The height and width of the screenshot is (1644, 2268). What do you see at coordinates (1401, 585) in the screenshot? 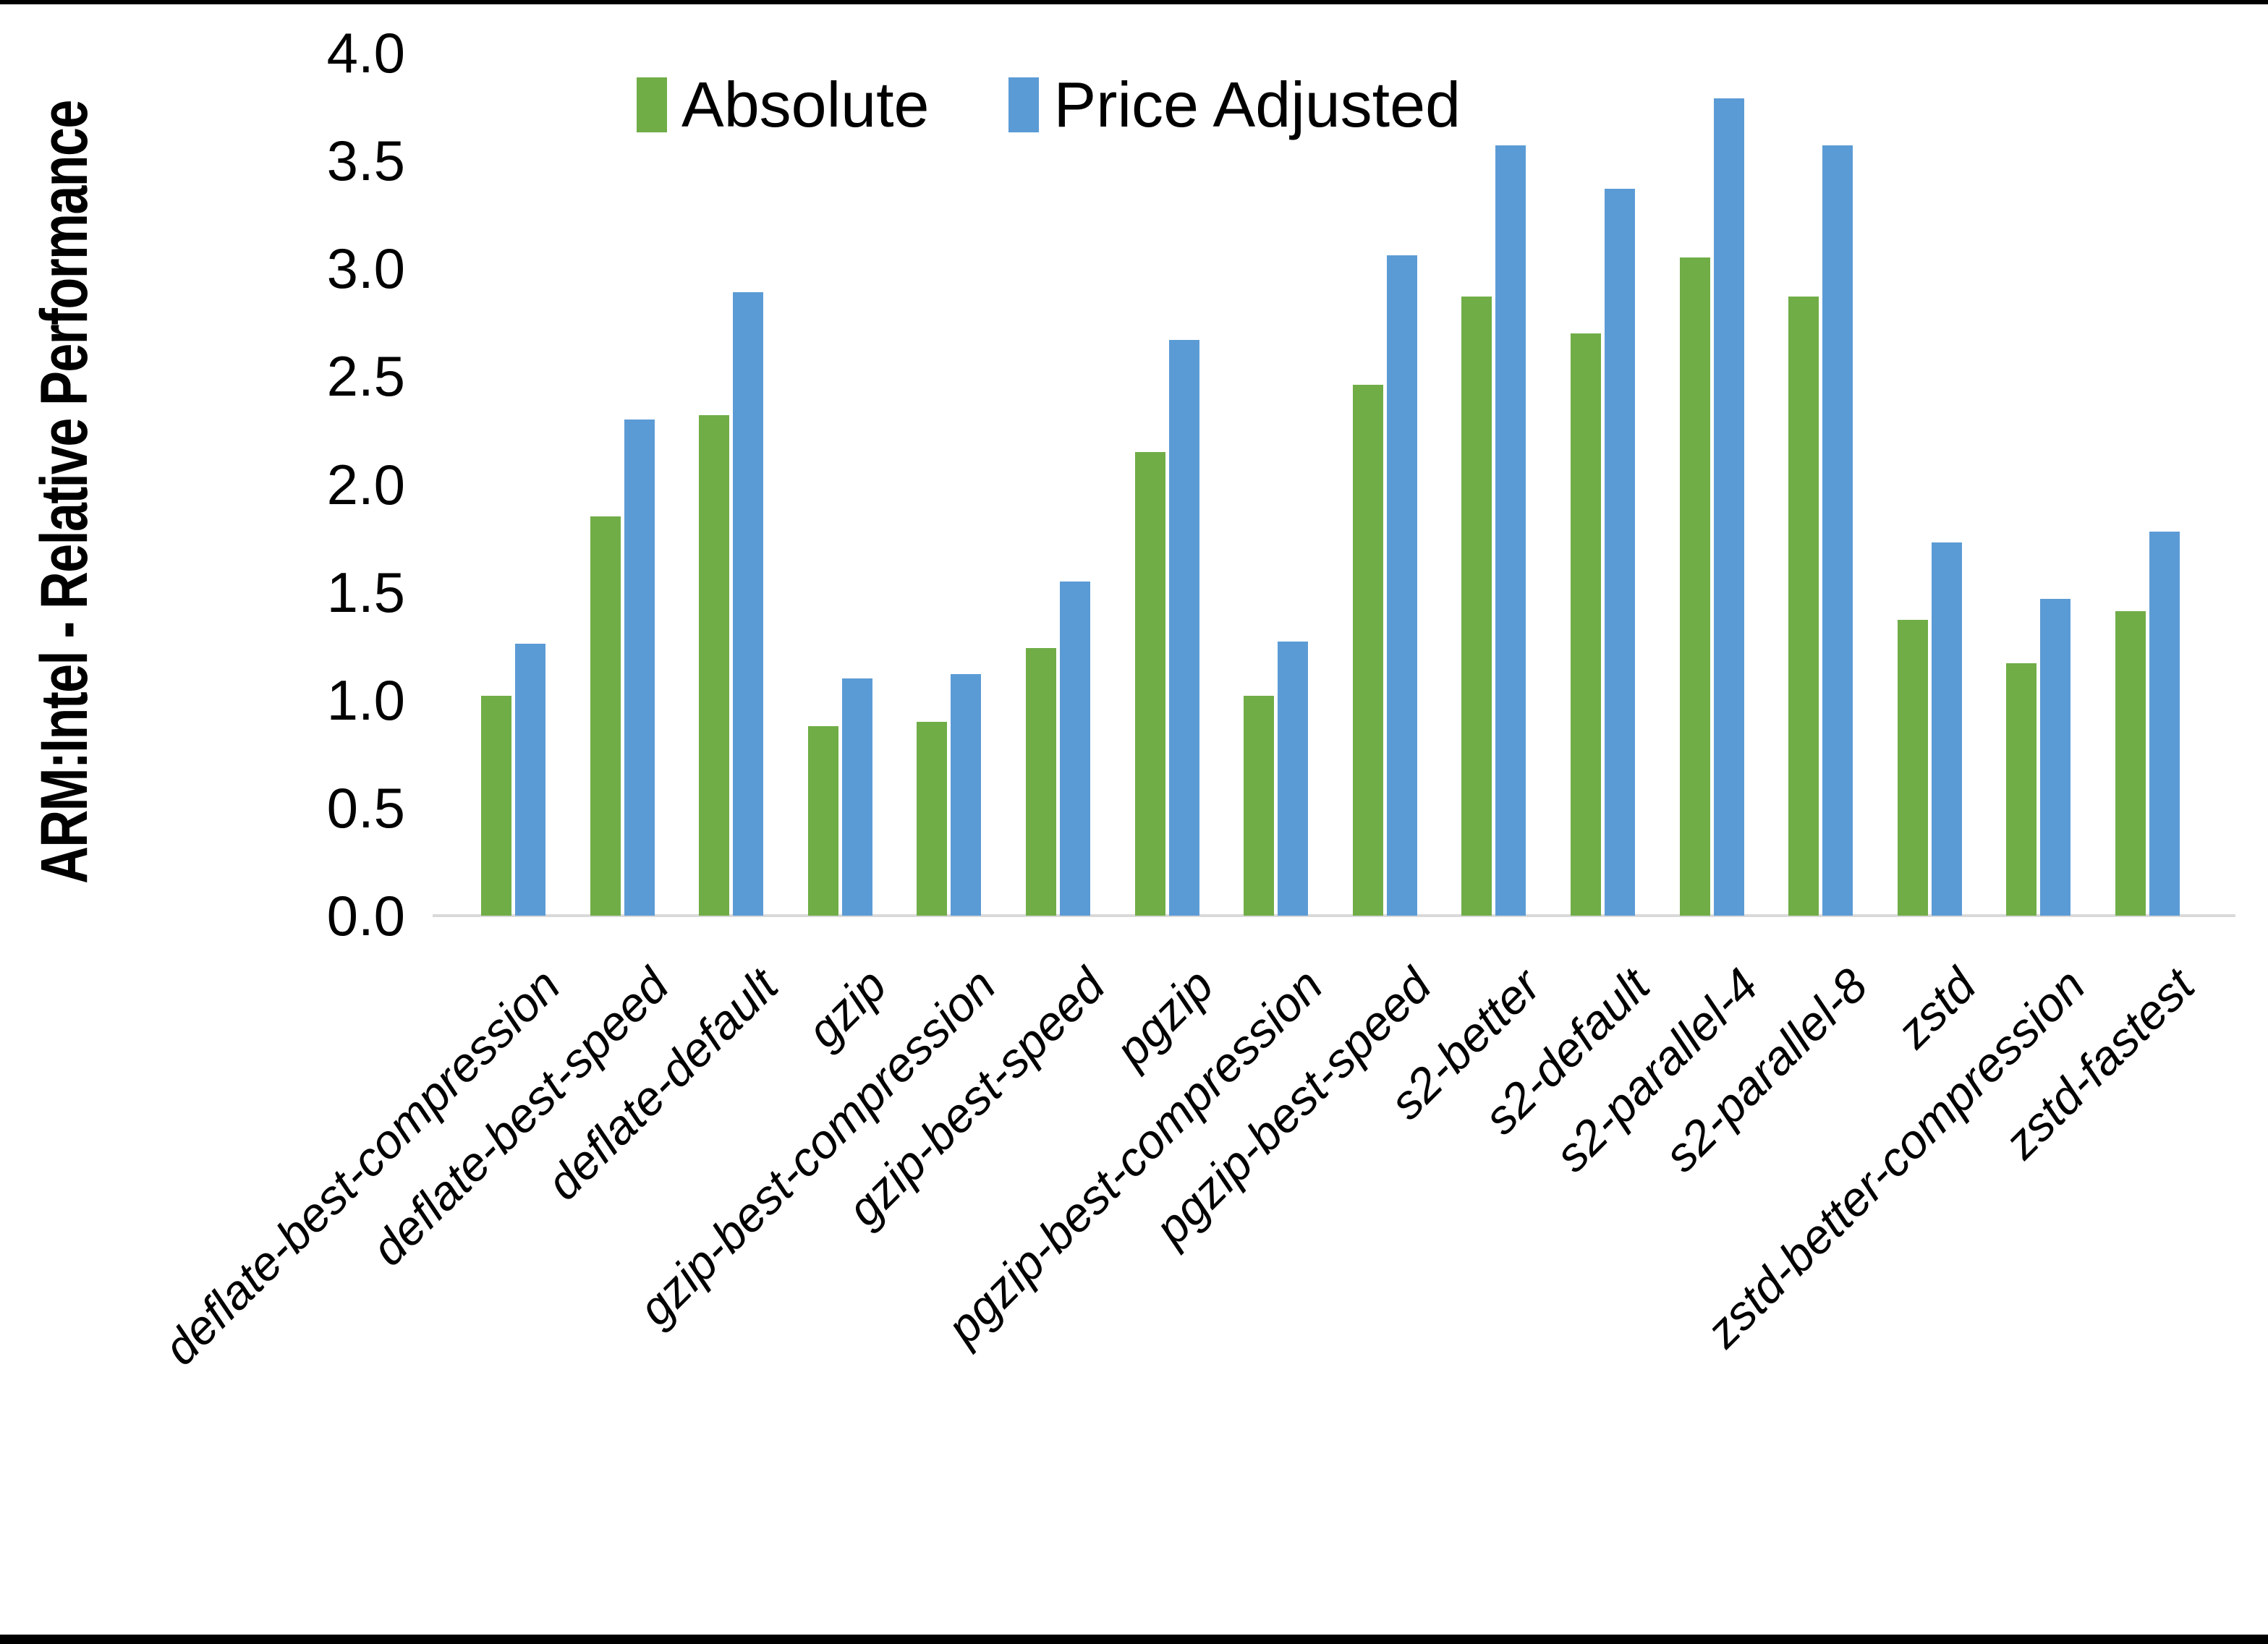
I see `bar-price-adjusted-pgzip-best-speed` at bounding box center [1401, 585].